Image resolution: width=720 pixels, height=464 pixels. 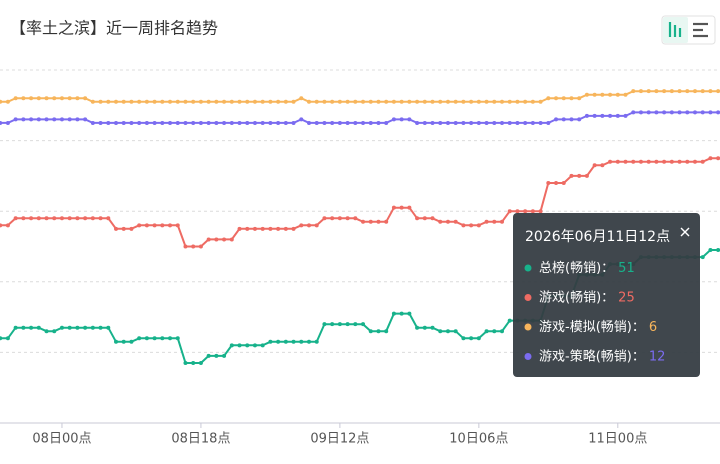 I want to click on tooltip-row: 游戏-模拟(畅销)： 6, so click(x=598, y=327).